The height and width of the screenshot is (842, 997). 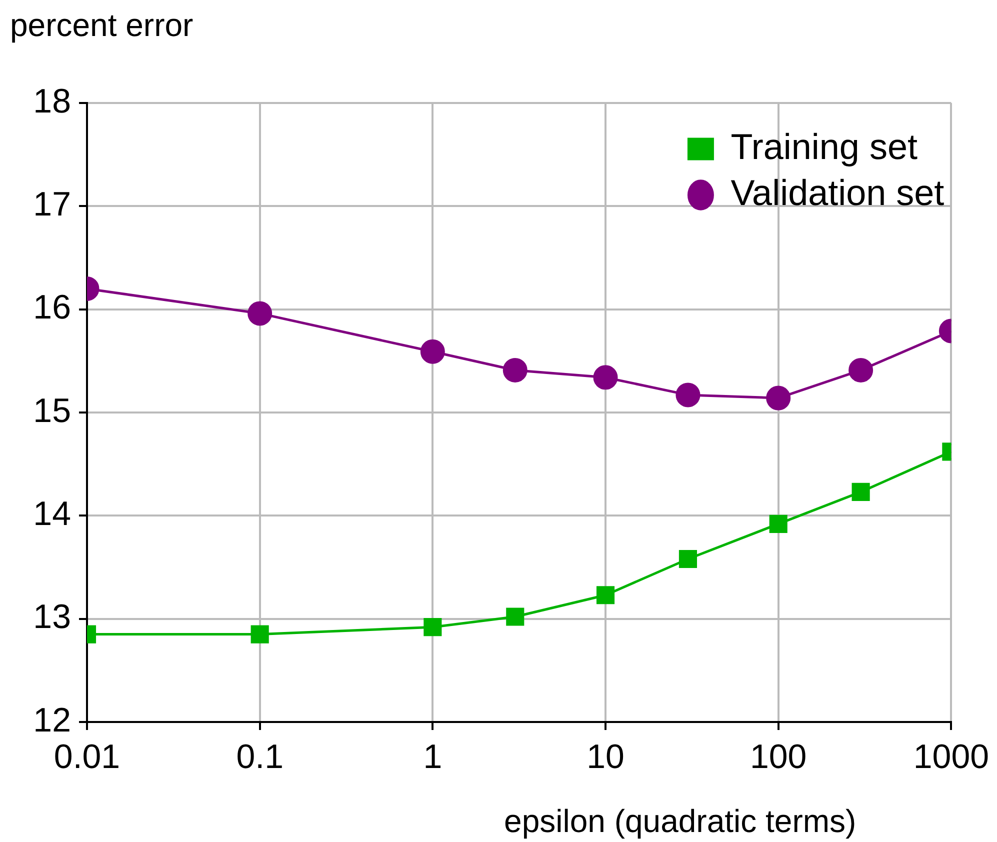 What do you see at coordinates (87, 757) in the screenshot?
I see `x-tick-label: 0.01` at bounding box center [87, 757].